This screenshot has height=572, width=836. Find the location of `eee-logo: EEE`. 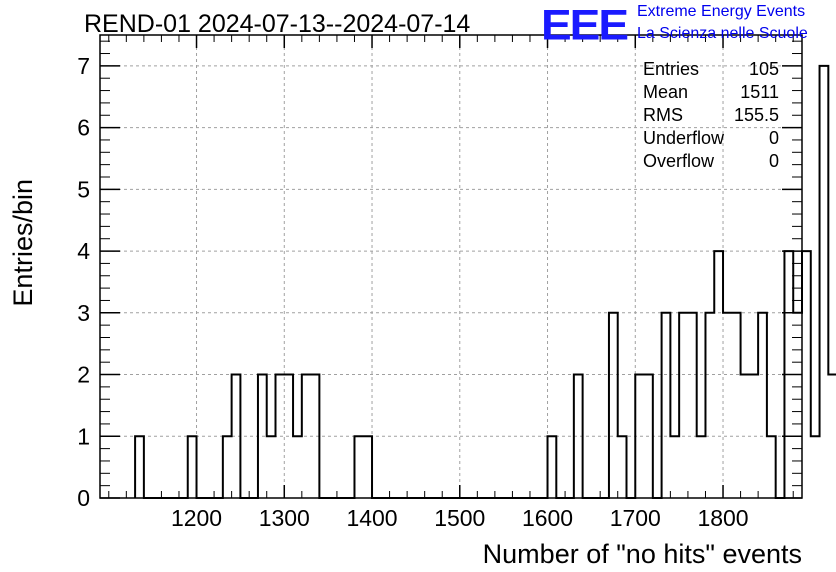

eee-logo: EEE is located at coordinates (585, 24).